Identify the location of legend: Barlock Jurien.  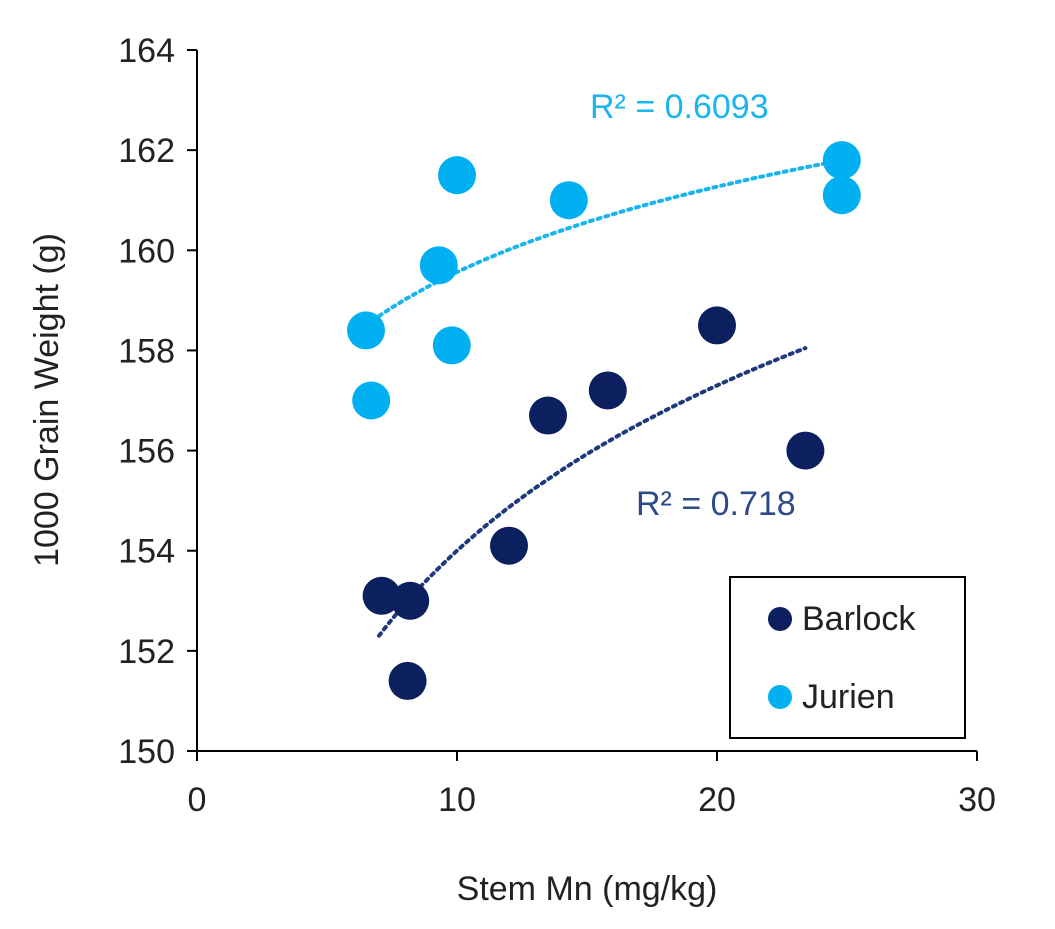
(847, 657).